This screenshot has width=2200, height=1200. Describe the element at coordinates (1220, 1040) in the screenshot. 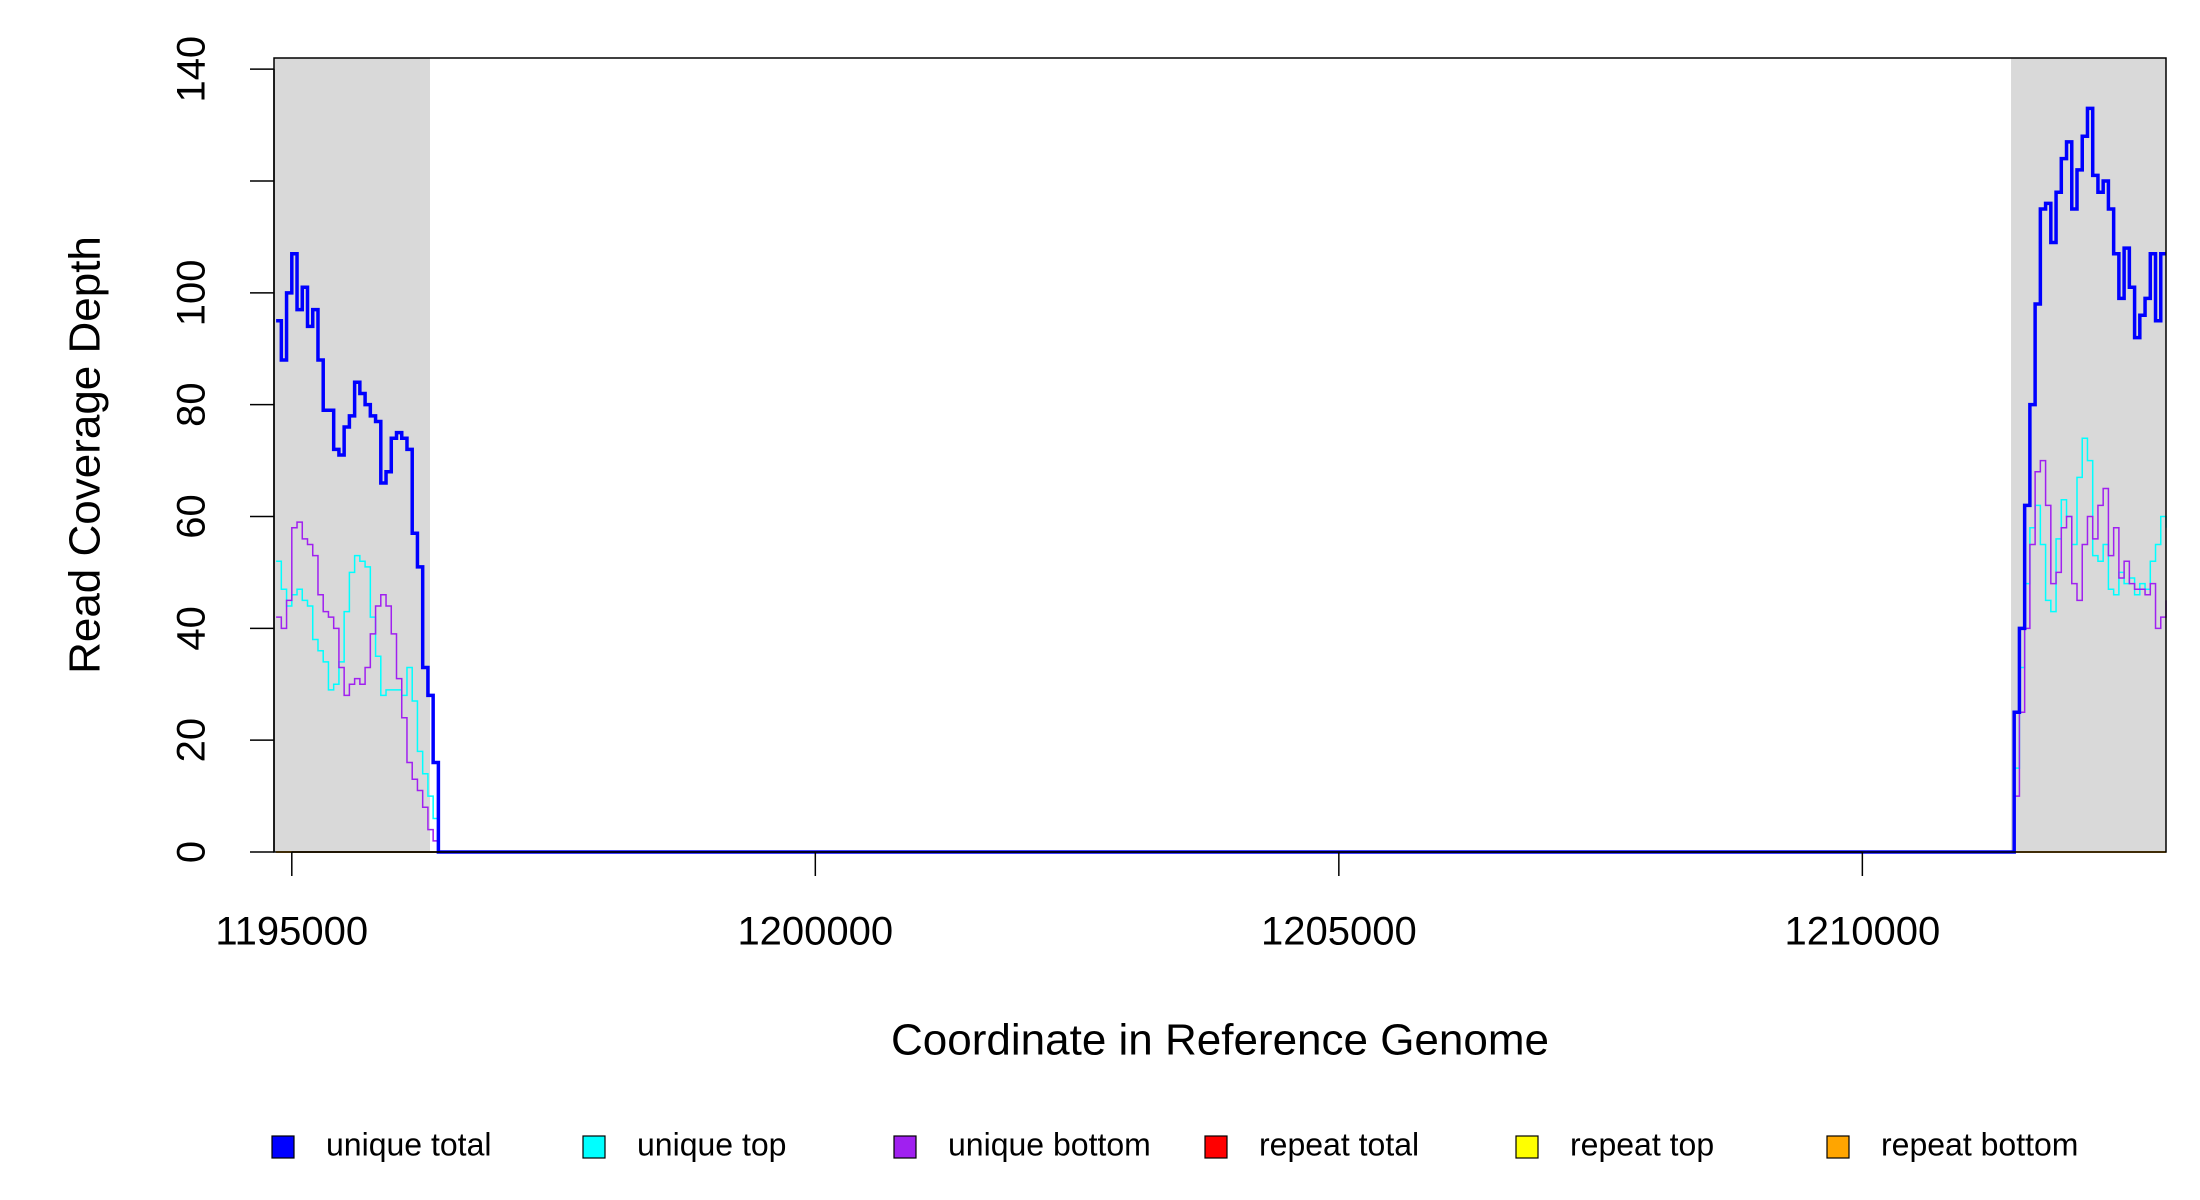

I see `x-axis-title: Coordinate in Reference Genome` at that location.